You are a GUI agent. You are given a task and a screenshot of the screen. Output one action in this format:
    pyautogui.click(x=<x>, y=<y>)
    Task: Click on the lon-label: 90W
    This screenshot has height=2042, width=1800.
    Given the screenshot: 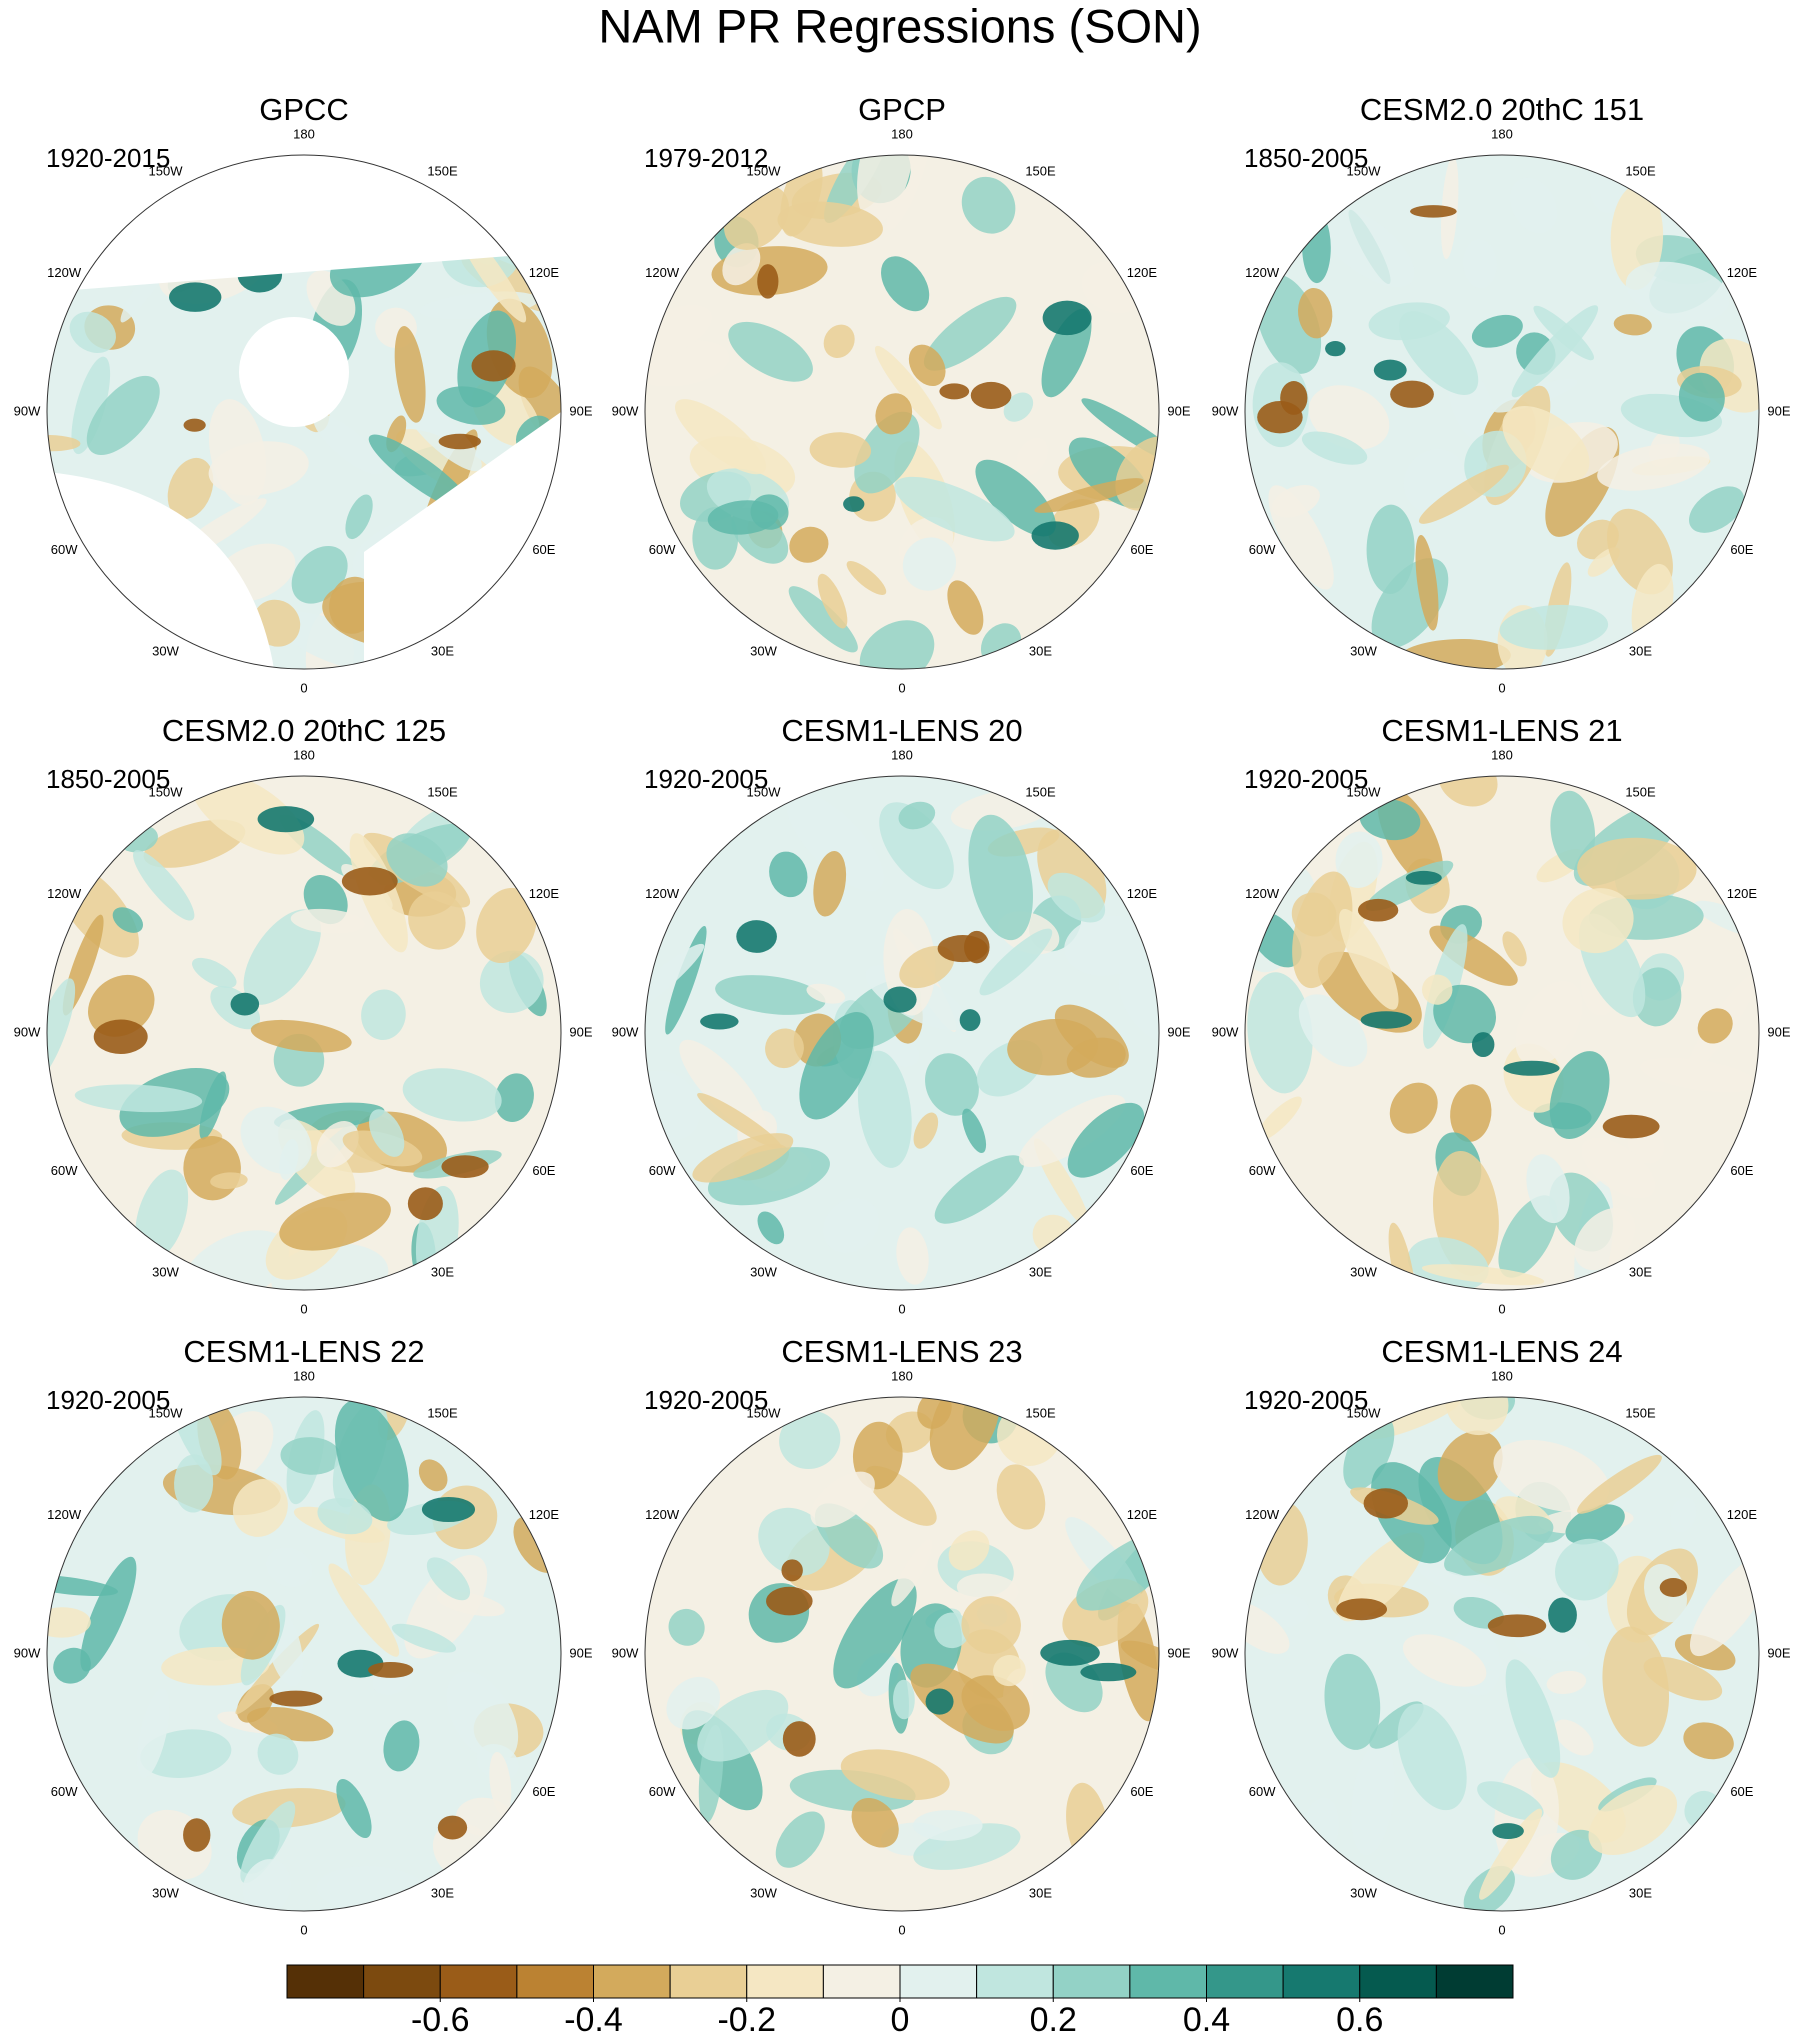 What is the action you would take?
    pyautogui.click(x=625, y=410)
    